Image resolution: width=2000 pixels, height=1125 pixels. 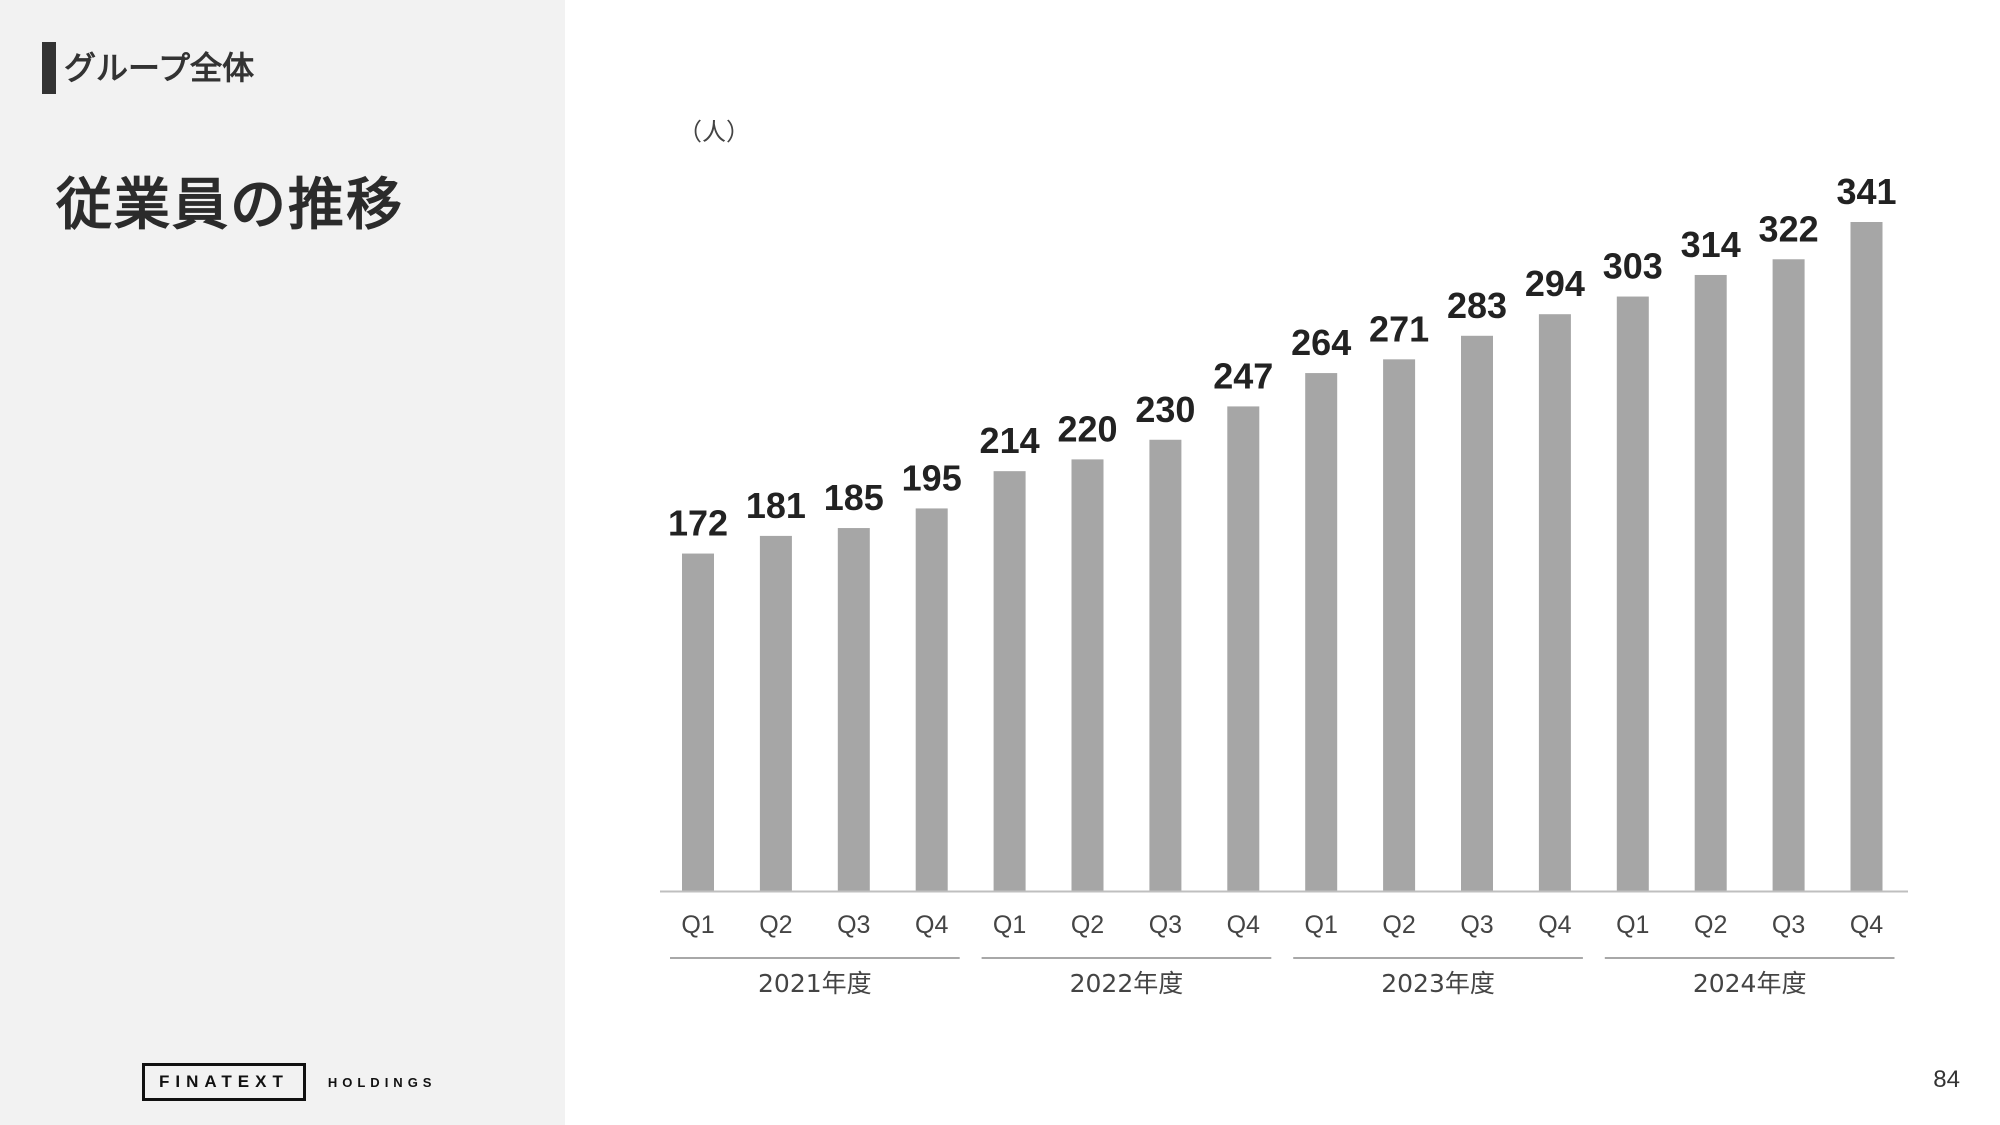 I want to click on page-number: 84, so click(x=1946, y=1079).